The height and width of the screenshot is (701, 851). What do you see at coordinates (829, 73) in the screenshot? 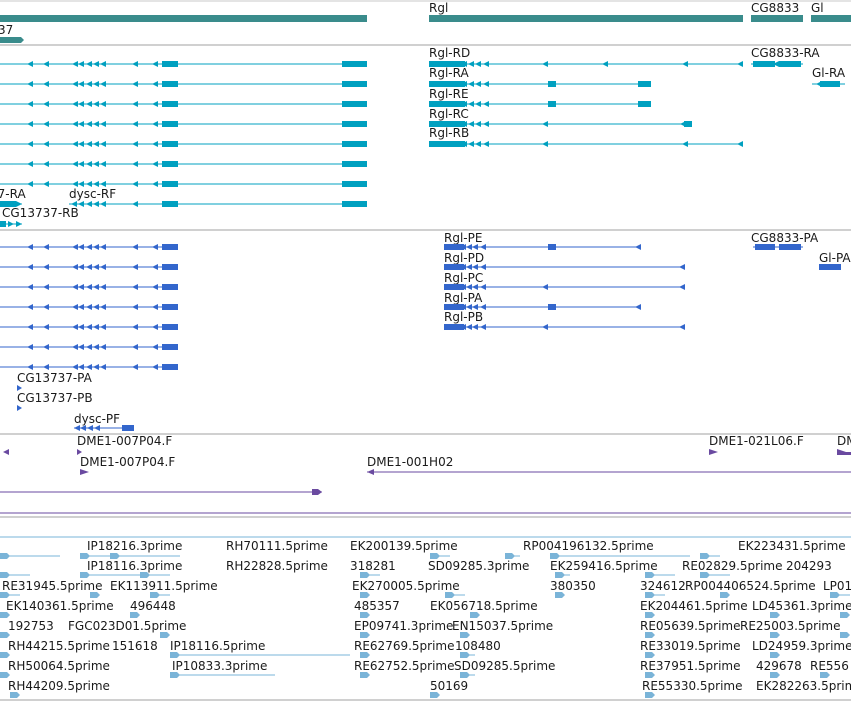
I see `transcript-label: Gl-RA` at bounding box center [829, 73].